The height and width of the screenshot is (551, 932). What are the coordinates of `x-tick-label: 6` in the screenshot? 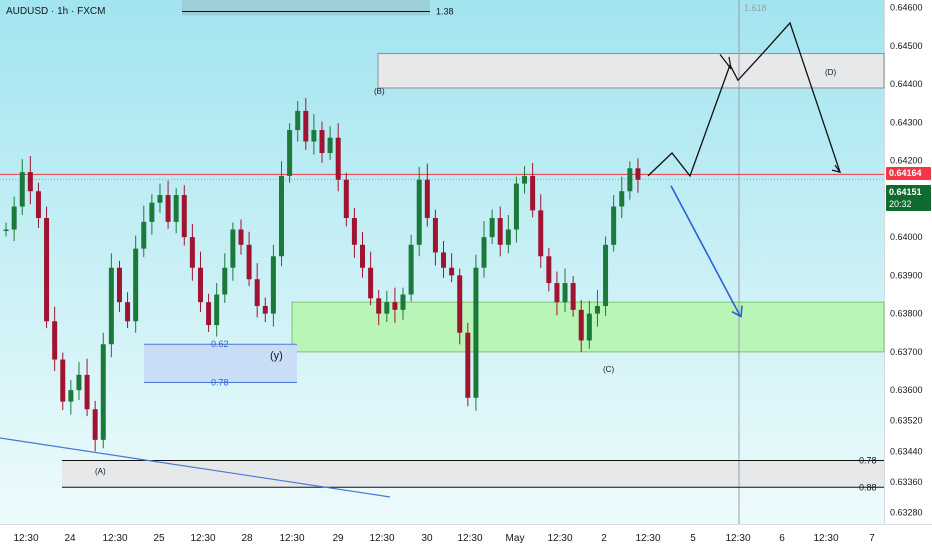 It's located at (782, 538).